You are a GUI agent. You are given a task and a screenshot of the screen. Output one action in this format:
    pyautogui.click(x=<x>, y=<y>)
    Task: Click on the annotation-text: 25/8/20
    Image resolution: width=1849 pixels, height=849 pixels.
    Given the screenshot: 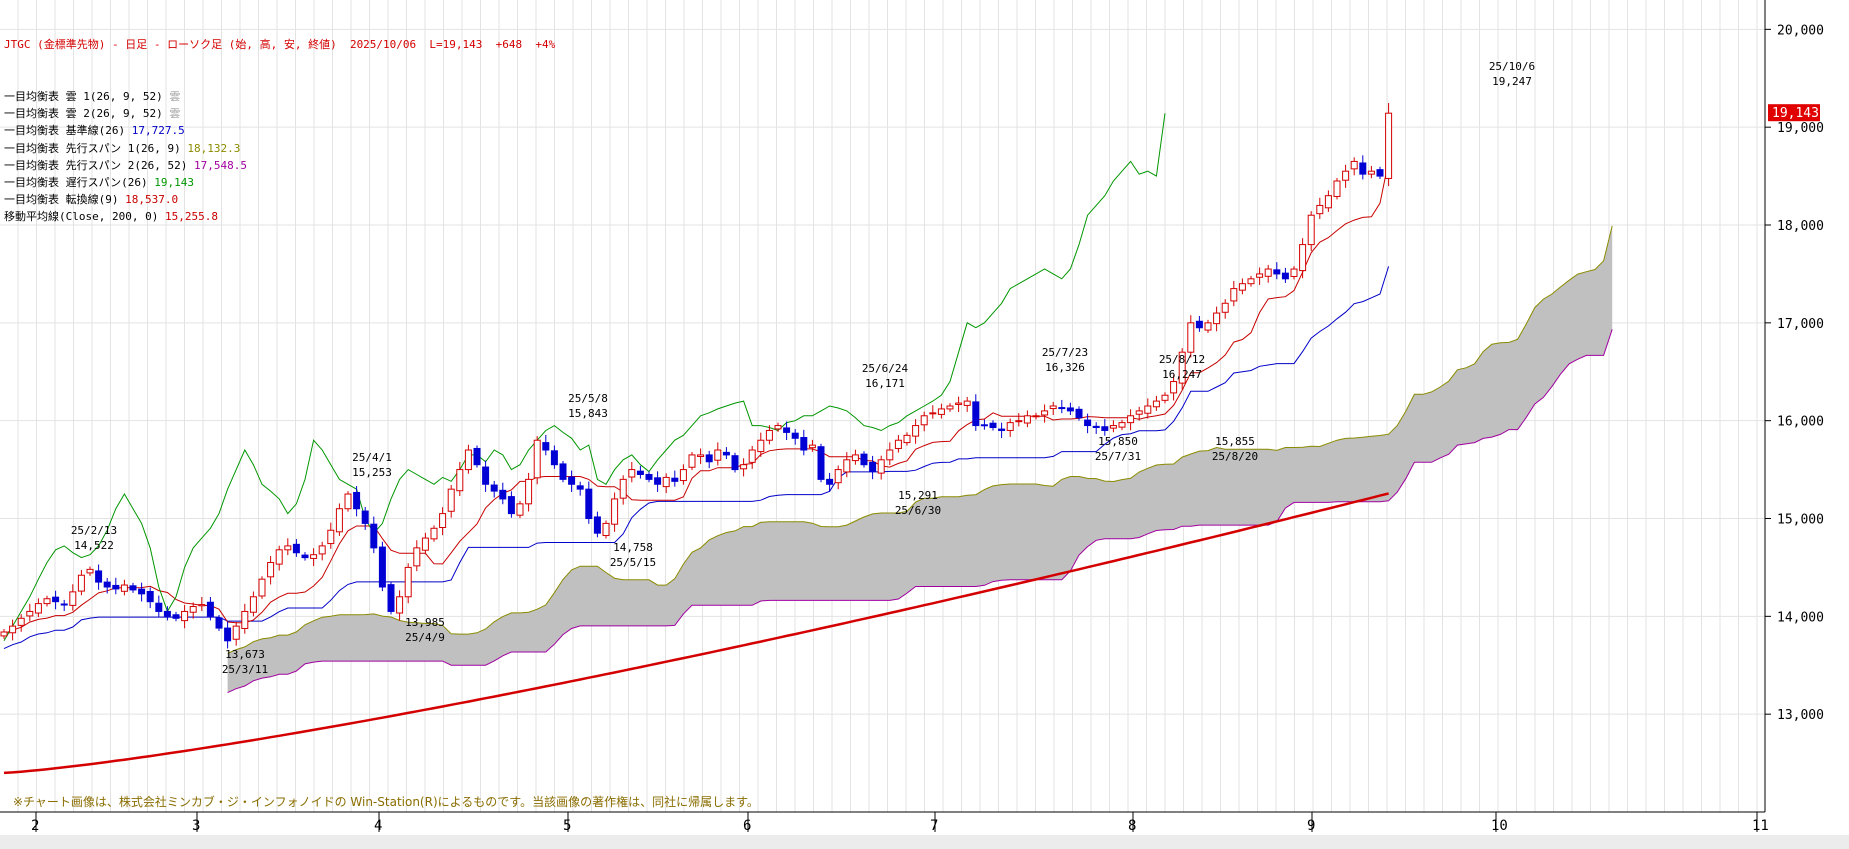 What is the action you would take?
    pyautogui.click(x=1235, y=456)
    